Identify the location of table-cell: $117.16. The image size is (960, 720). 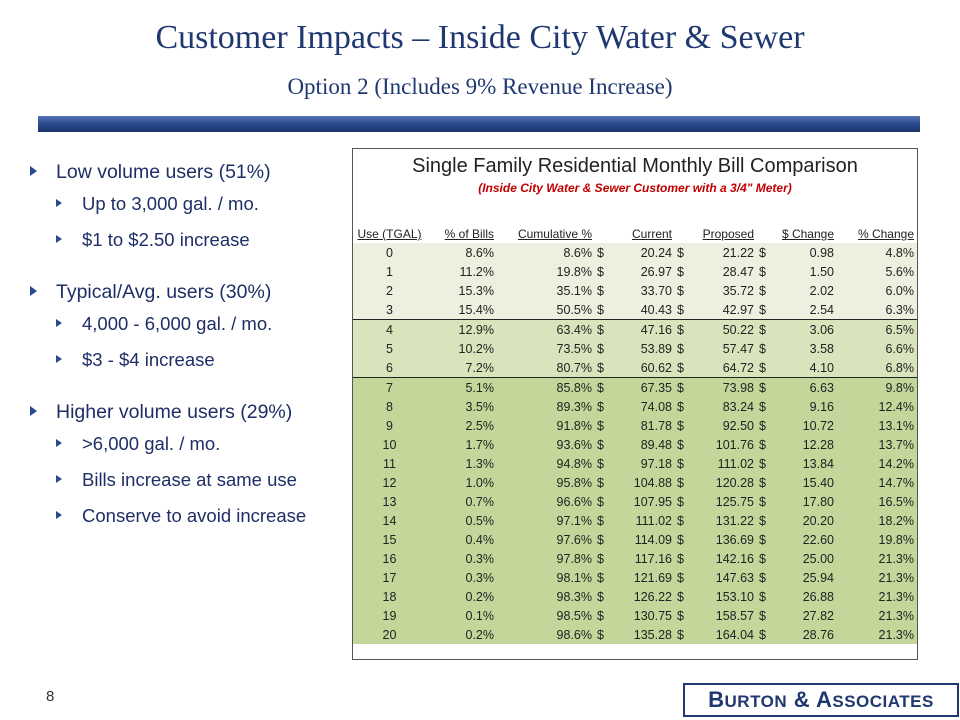
(635, 558).